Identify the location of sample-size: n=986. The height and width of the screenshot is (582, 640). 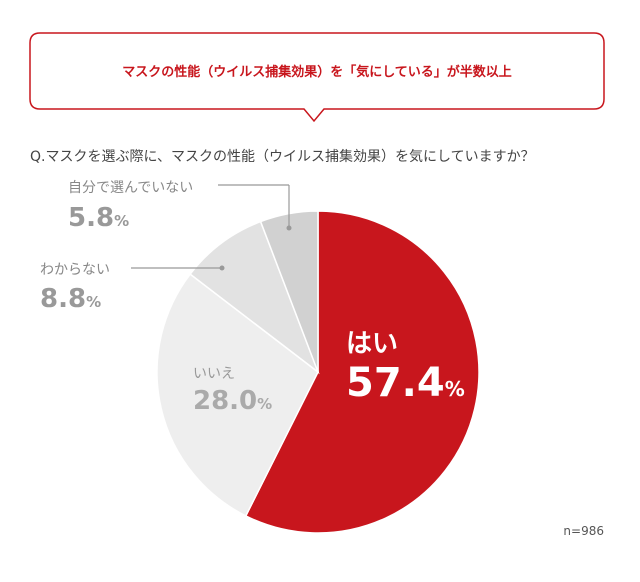
(583, 531).